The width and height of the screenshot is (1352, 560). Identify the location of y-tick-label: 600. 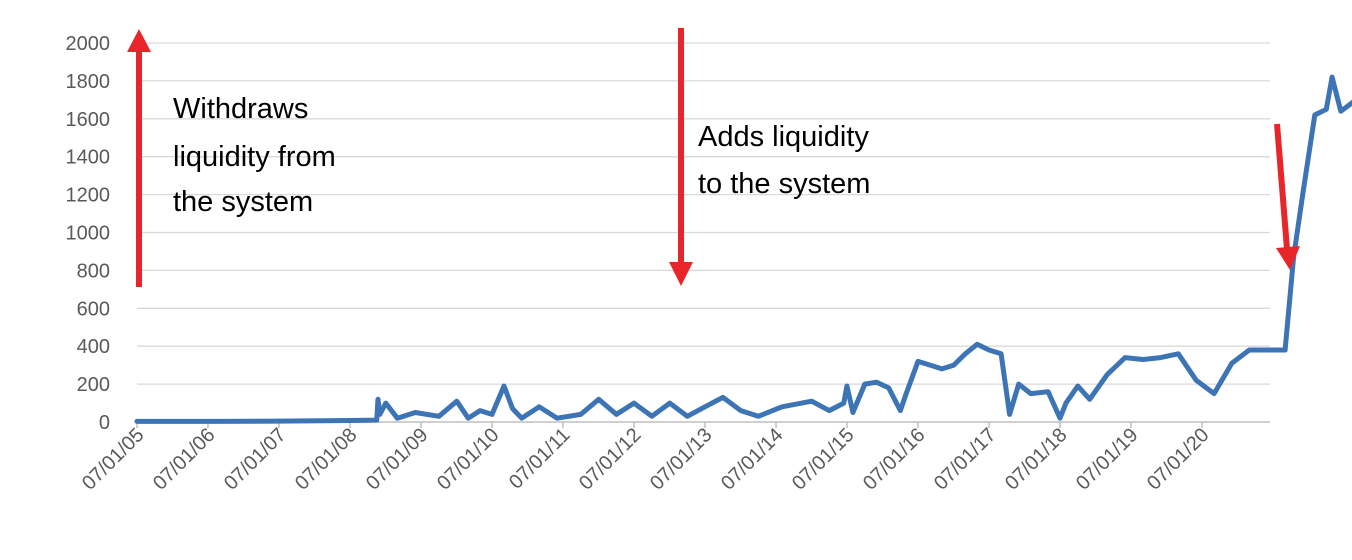
(93, 309).